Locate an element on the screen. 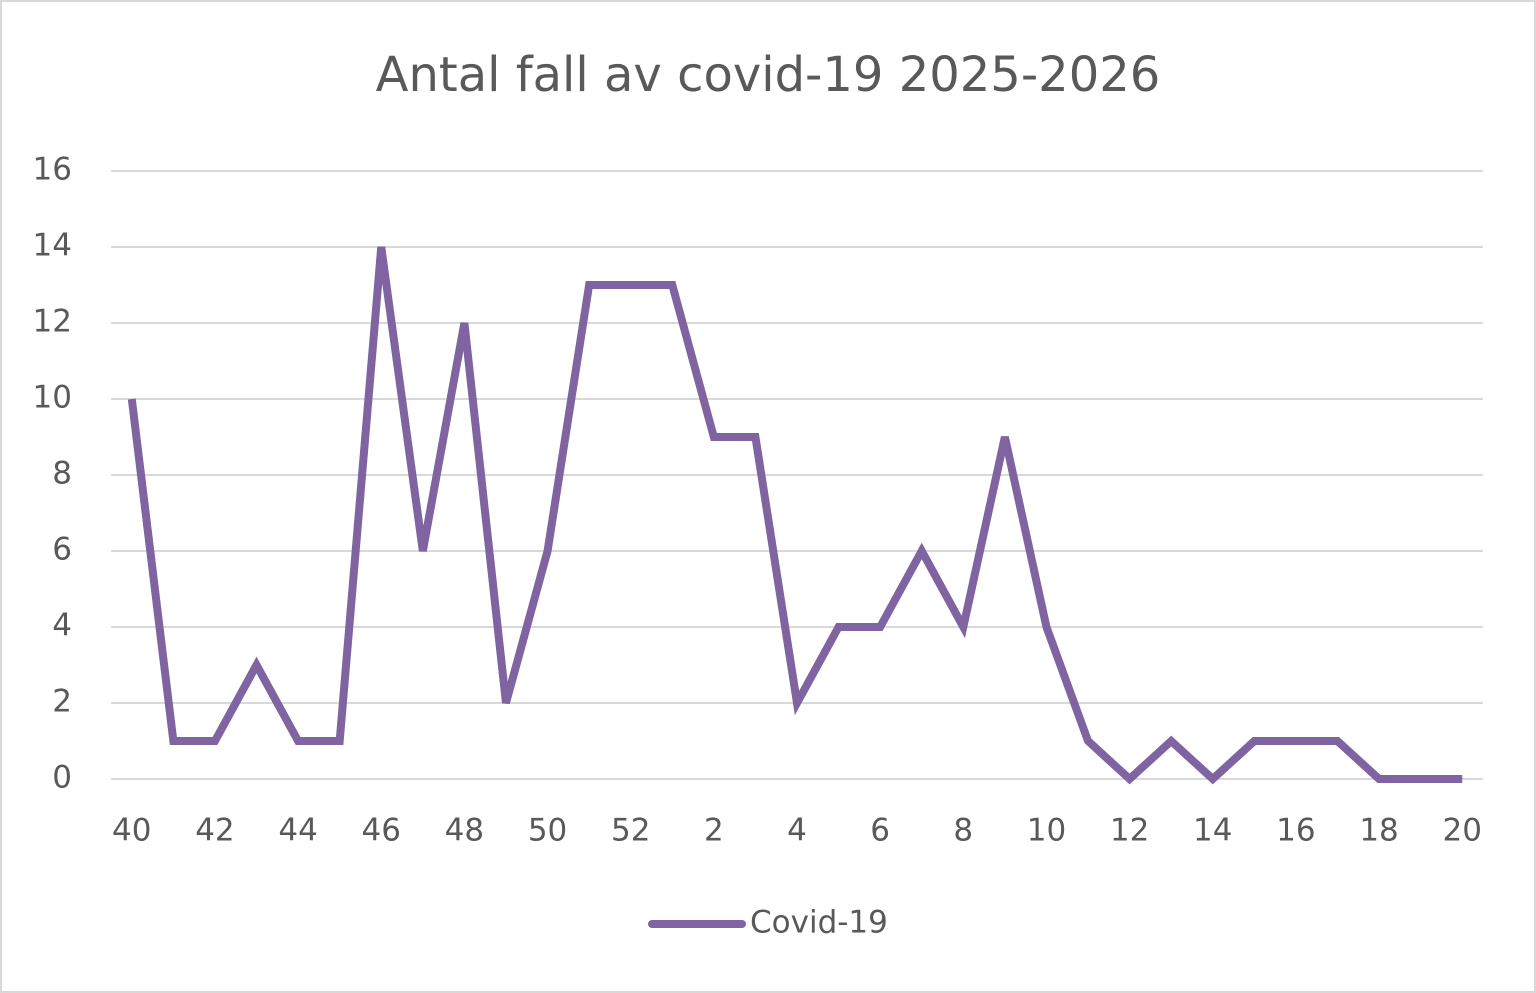  y-tick-label: 4 is located at coordinates (62, 626).